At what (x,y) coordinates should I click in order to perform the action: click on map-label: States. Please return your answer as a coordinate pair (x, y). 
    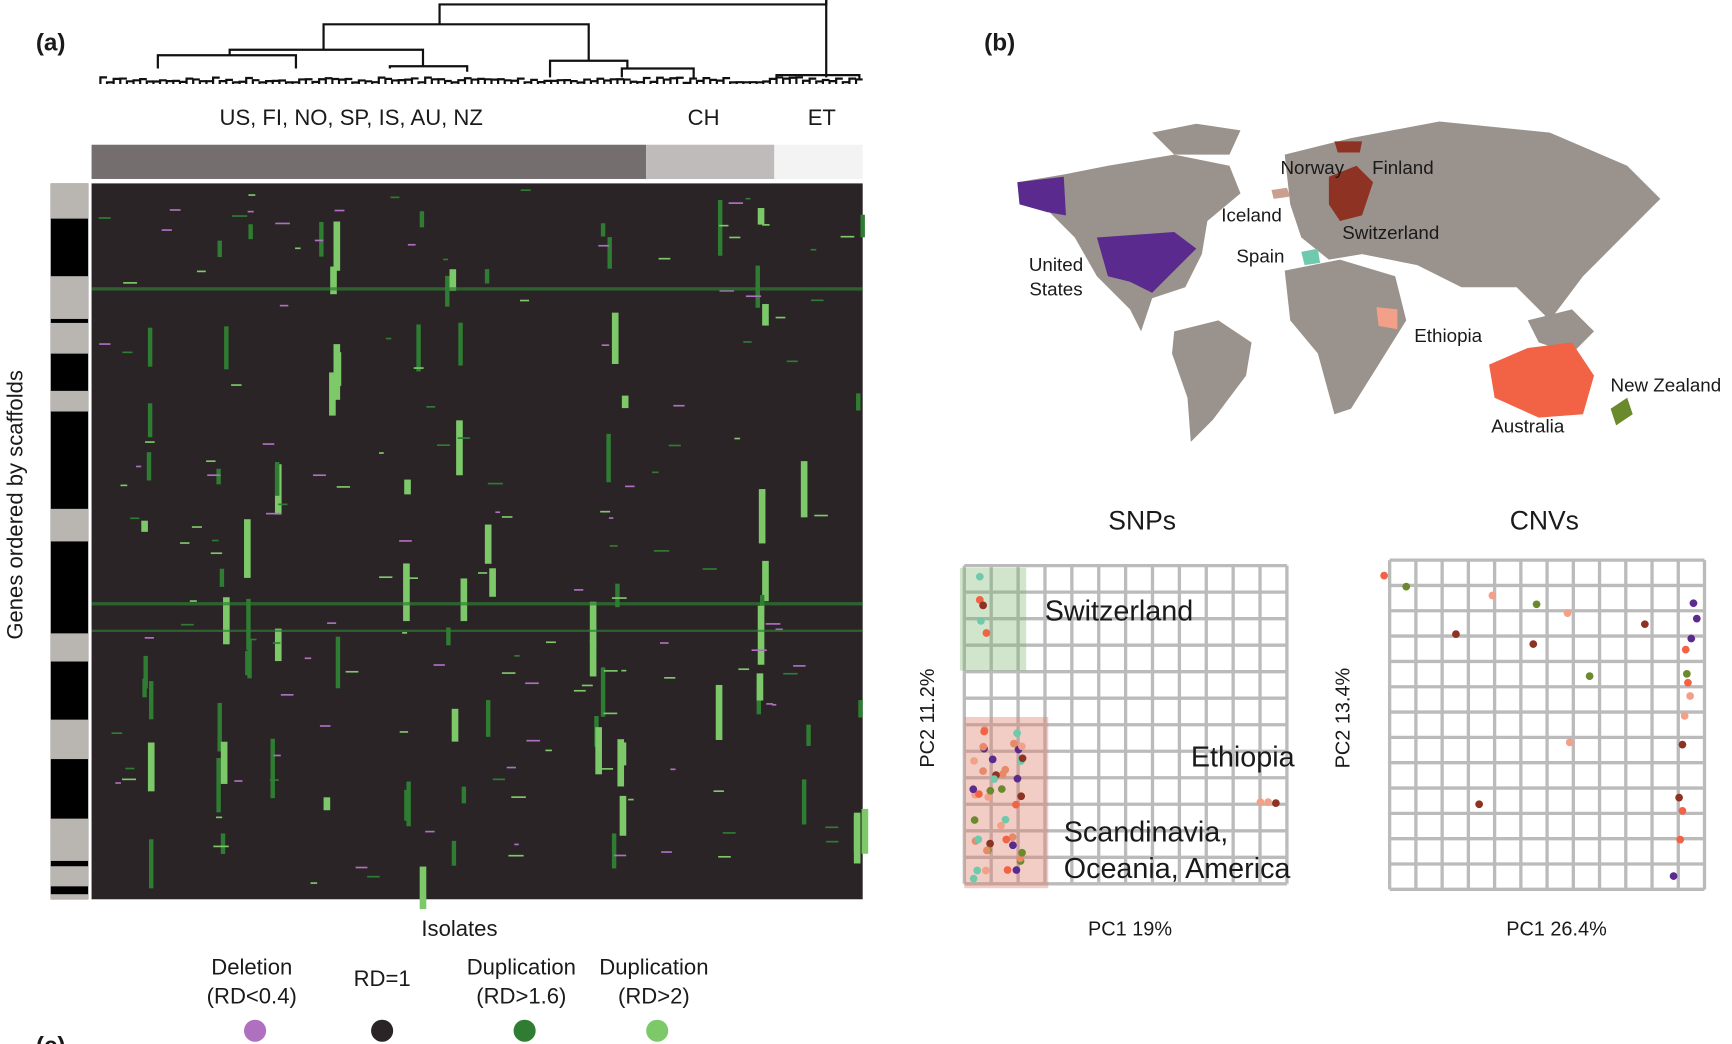
    Looking at the image, I should click on (1055, 289).